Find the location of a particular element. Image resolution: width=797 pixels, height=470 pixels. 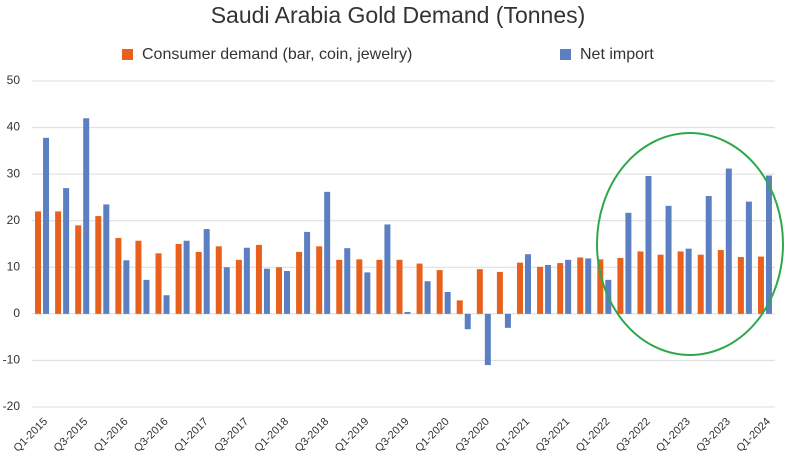

x-tick-label: Q3-2017 is located at coordinates (231, 435).